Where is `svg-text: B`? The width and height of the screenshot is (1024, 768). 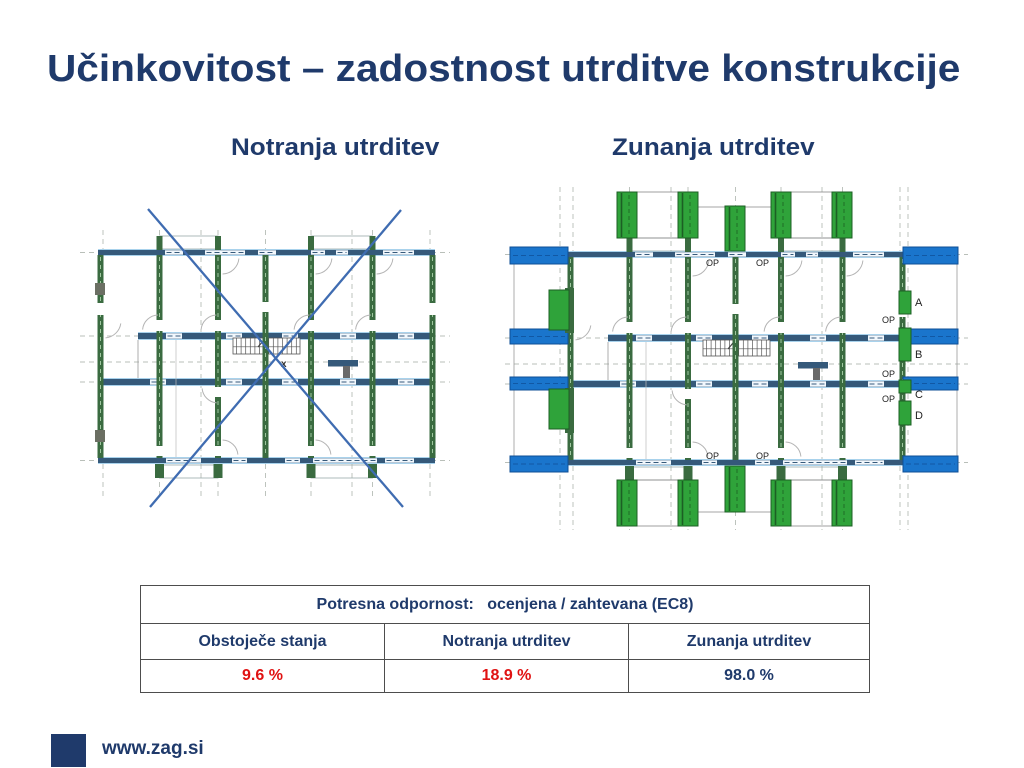
svg-text: B is located at coordinates (918, 355).